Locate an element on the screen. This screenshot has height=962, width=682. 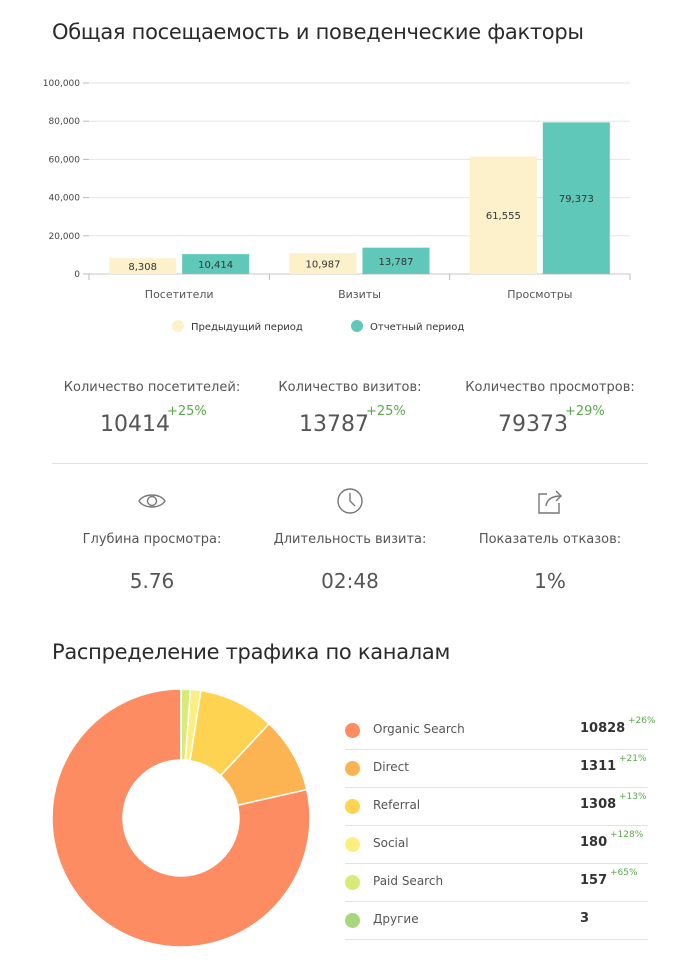
metric-bounce: Показатель отказов: 1% is located at coordinates (550, 539).